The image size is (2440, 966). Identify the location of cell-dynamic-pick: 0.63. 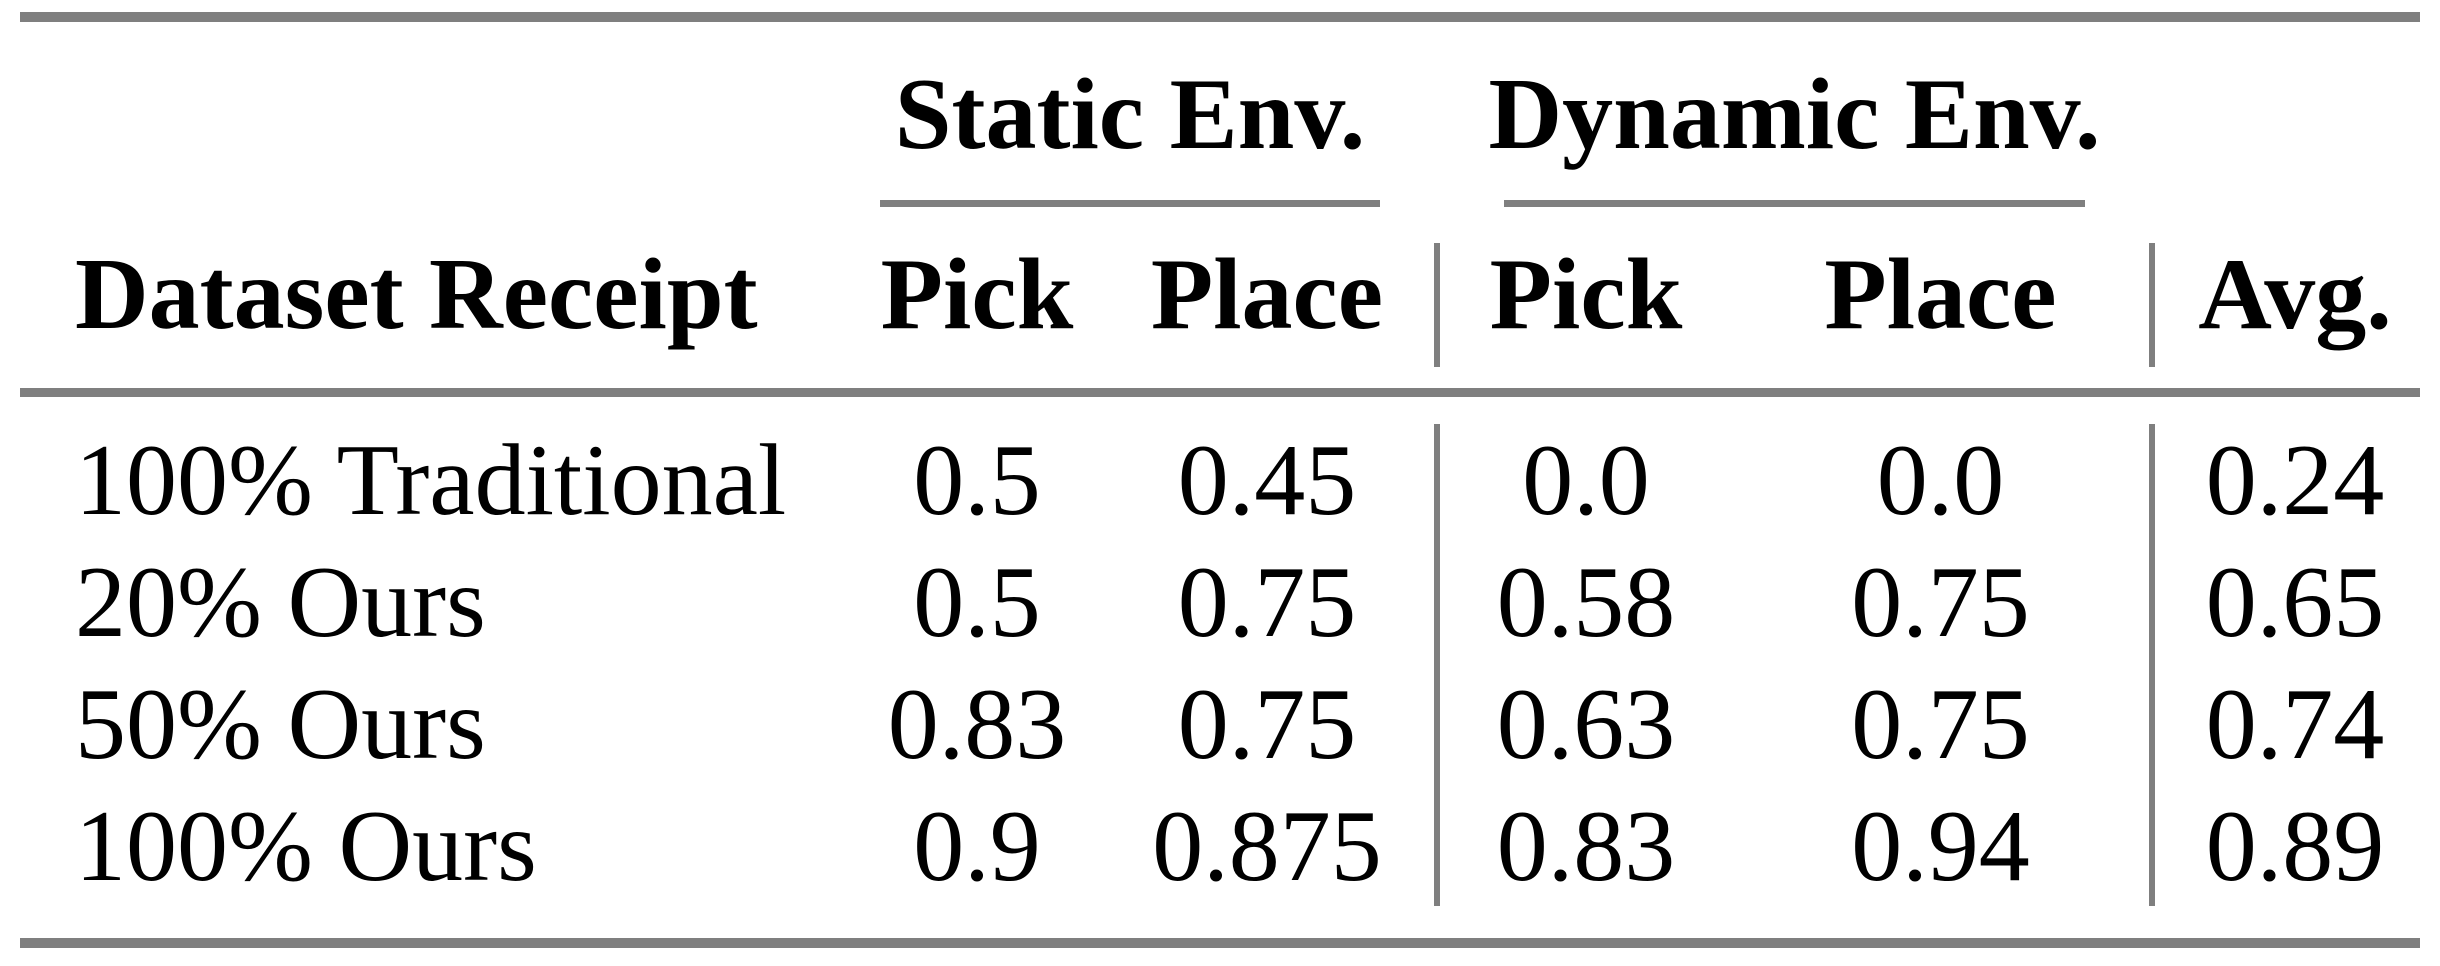
(1586, 724).